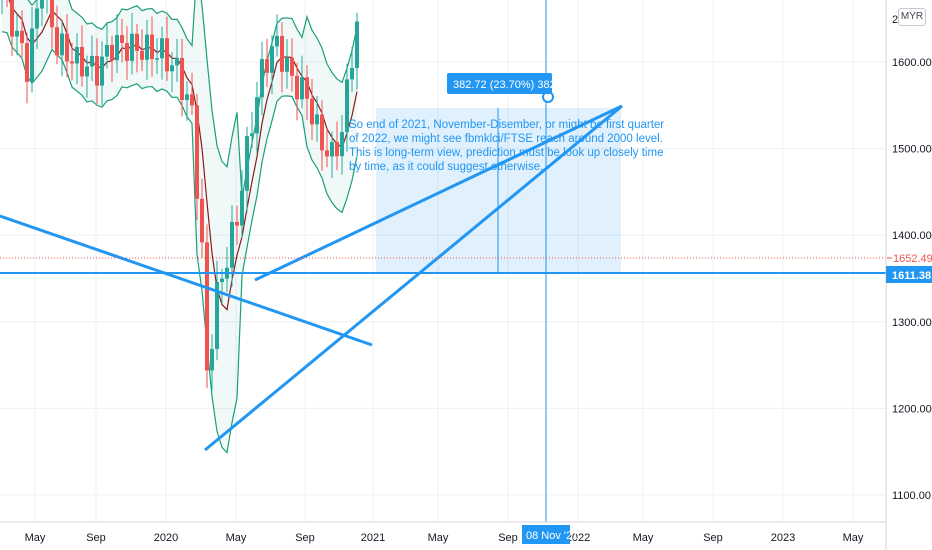 The width and height of the screenshot is (932, 550). I want to click on svg-text: 382.72 (23.70%) 38277, so click(510, 85).